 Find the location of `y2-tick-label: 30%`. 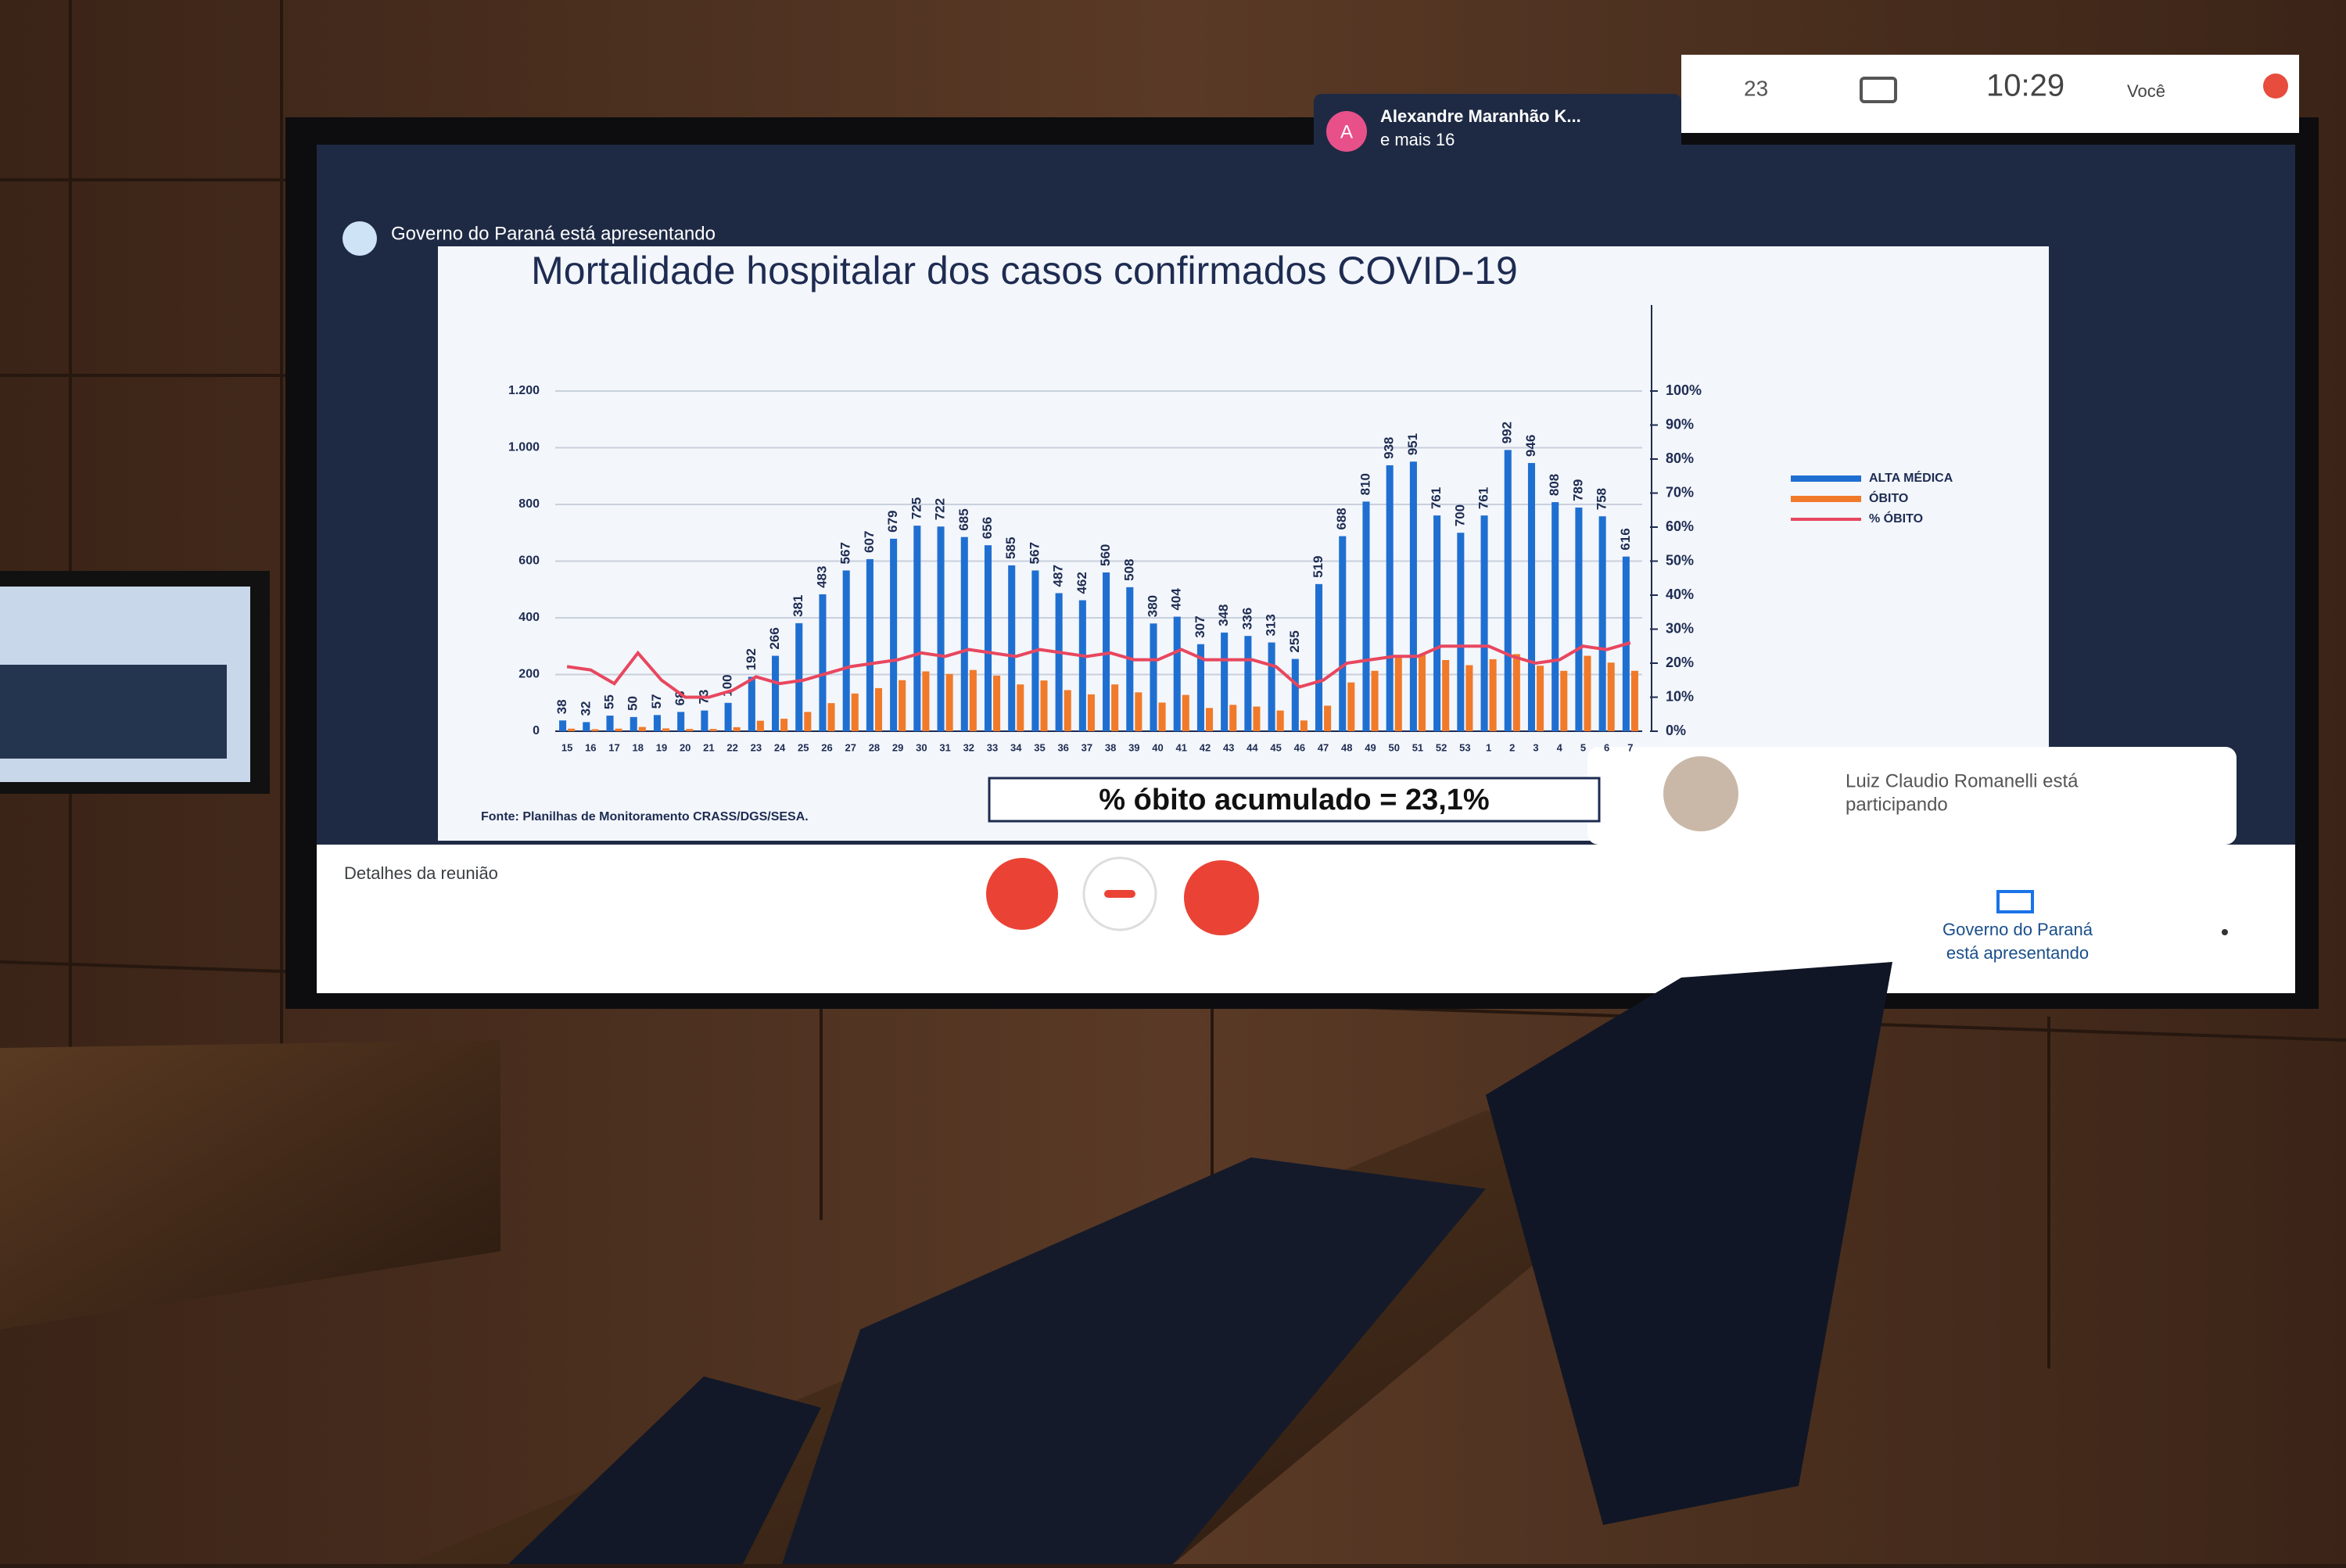

y2-tick-label: 30% is located at coordinates (1680, 628).